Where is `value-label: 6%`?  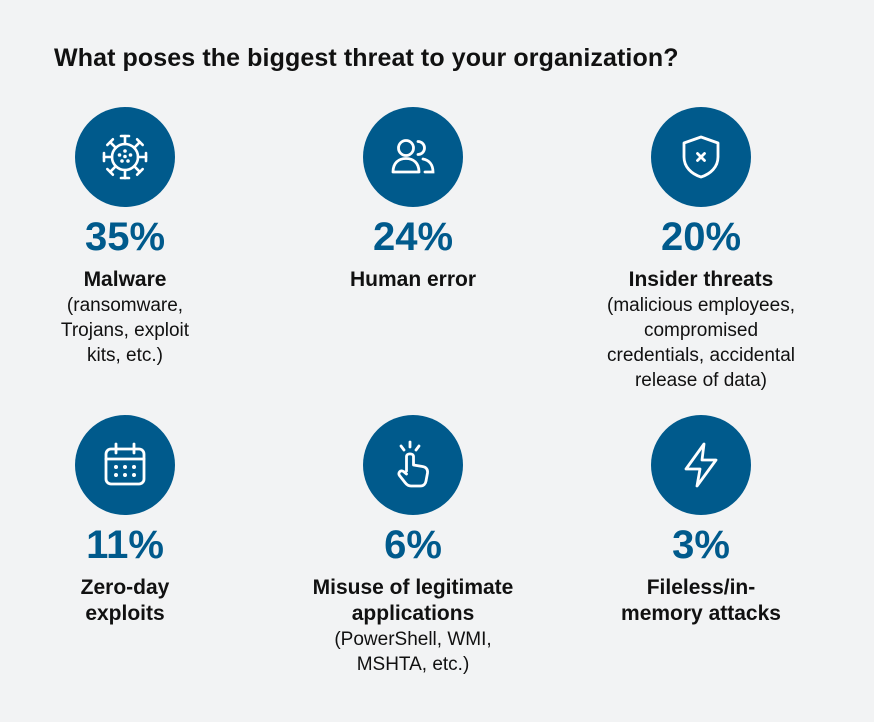
value-label: 6% is located at coordinates (413, 545).